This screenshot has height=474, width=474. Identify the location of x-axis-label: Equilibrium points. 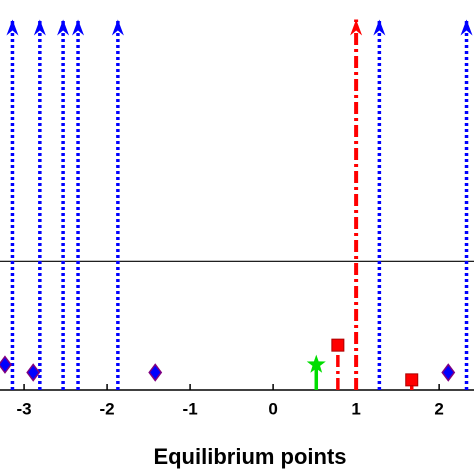
(249, 456).